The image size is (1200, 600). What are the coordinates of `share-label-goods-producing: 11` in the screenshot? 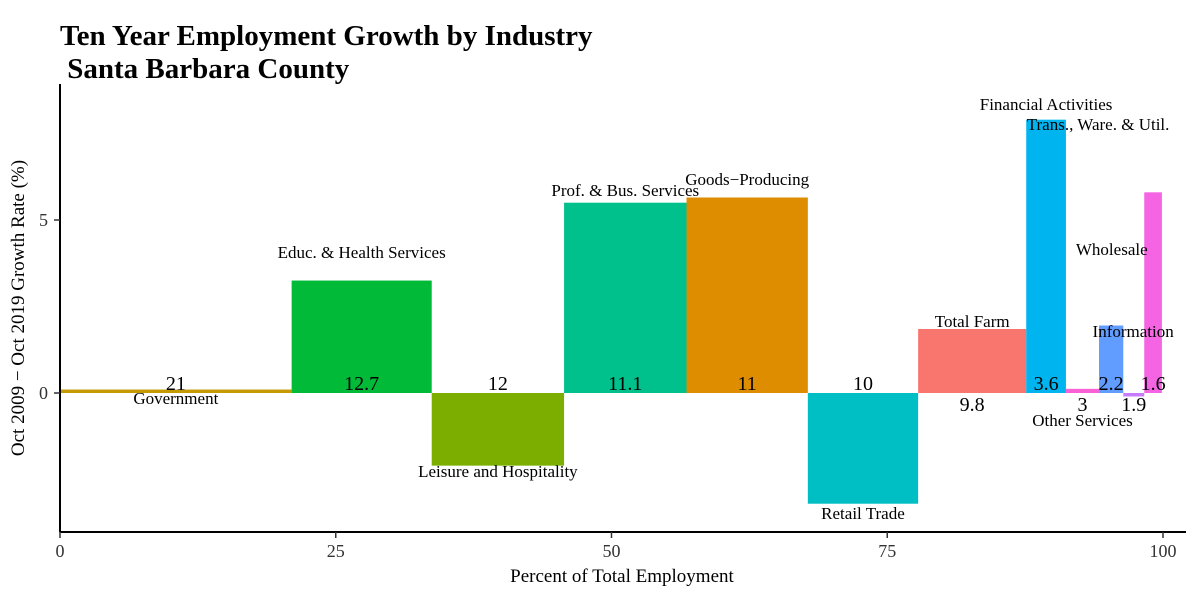 It's located at (747, 384).